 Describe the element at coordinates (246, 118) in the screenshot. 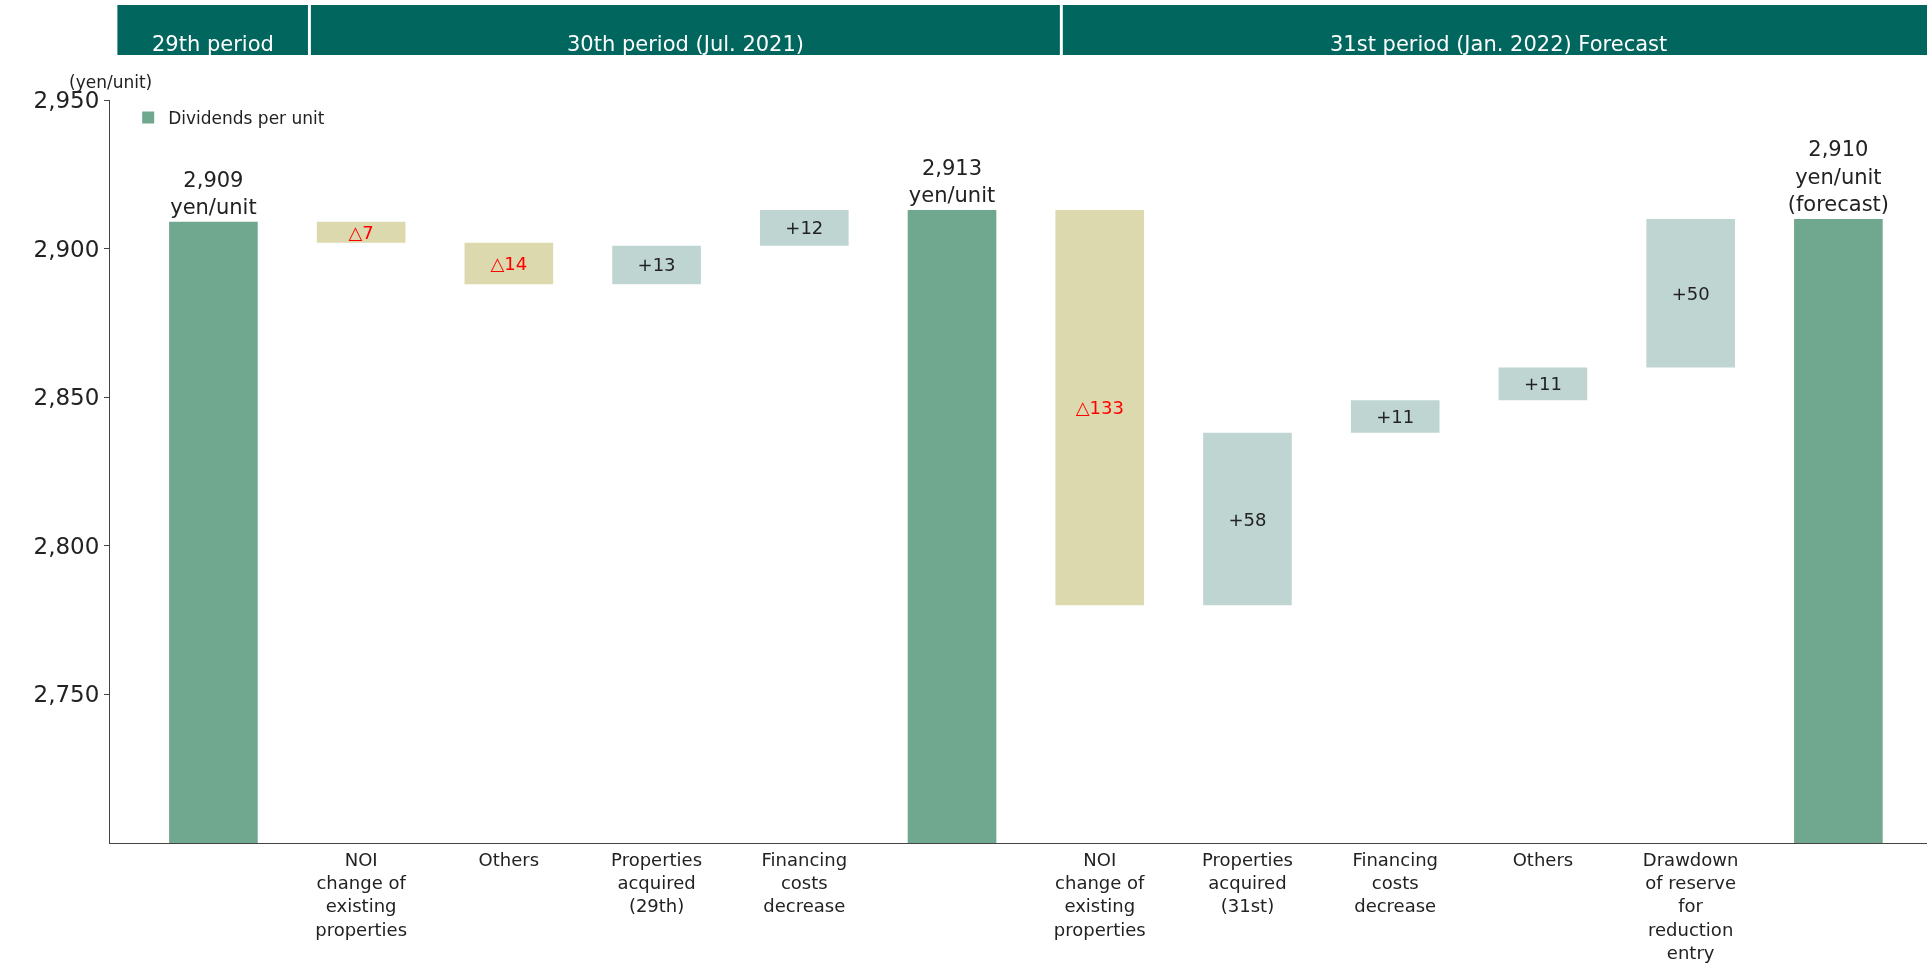

I see `legend-label: Dividends per unit` at that location.